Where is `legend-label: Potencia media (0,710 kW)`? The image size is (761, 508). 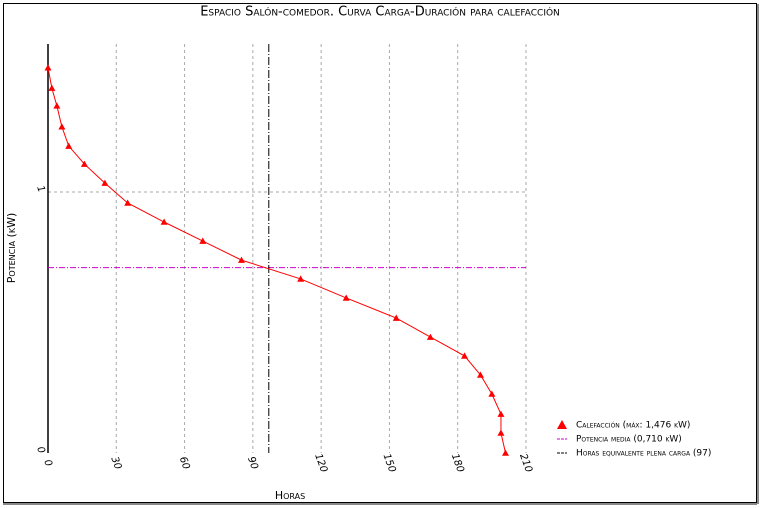
legend-label: Potencia media (0,710 kW) is located at coordinates (629, 440).